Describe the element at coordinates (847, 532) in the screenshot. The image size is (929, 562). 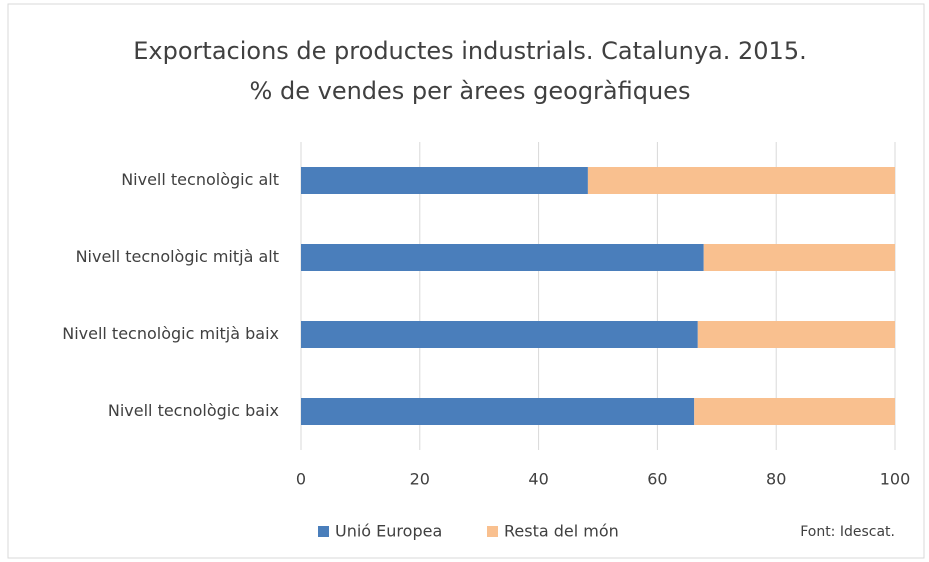
I see `source-note: Font: Idescat.` at that location.